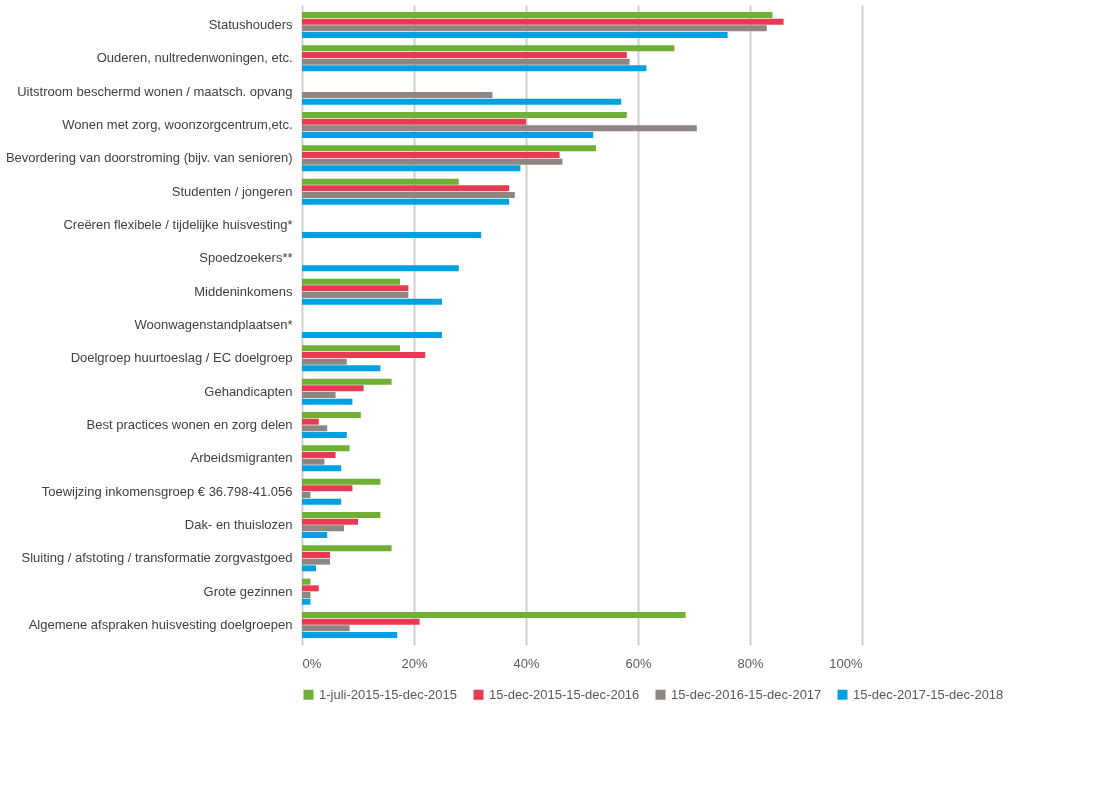  Describe the element at coordinates (213, 324) in the screenshot. I see `y-tick-label: Woonwagenstandplaatsen*` at that location.